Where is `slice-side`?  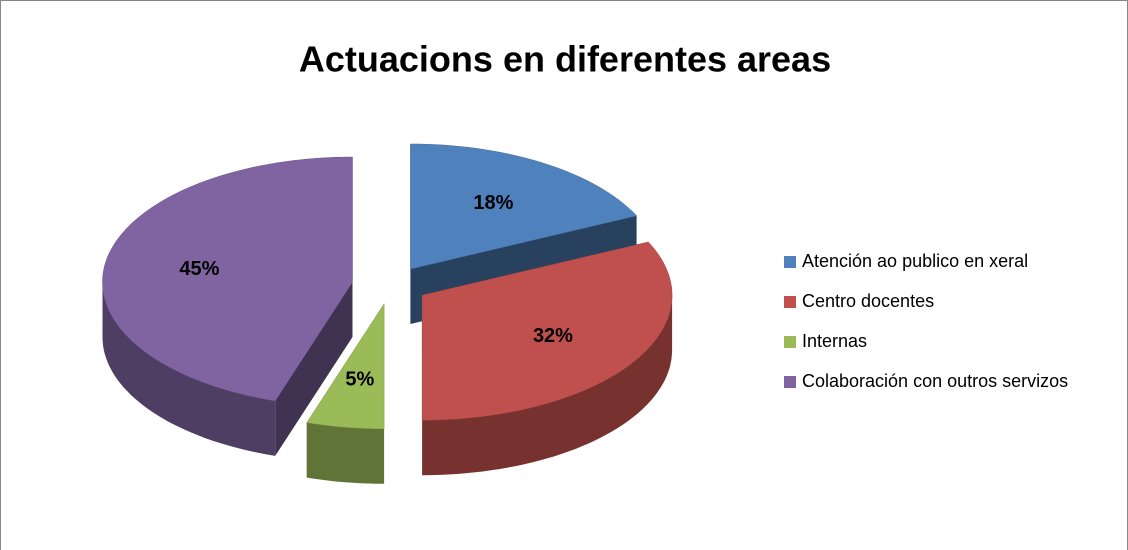 slice-side is located at coordinates (314, 369).